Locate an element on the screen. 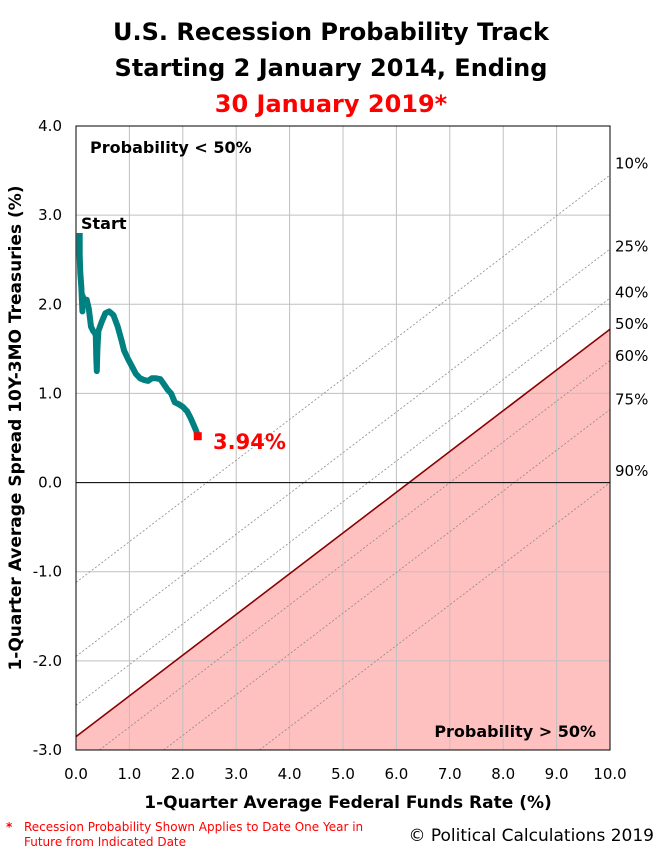  y-tick-label: 0.0 is located at coordinates (50, 483).